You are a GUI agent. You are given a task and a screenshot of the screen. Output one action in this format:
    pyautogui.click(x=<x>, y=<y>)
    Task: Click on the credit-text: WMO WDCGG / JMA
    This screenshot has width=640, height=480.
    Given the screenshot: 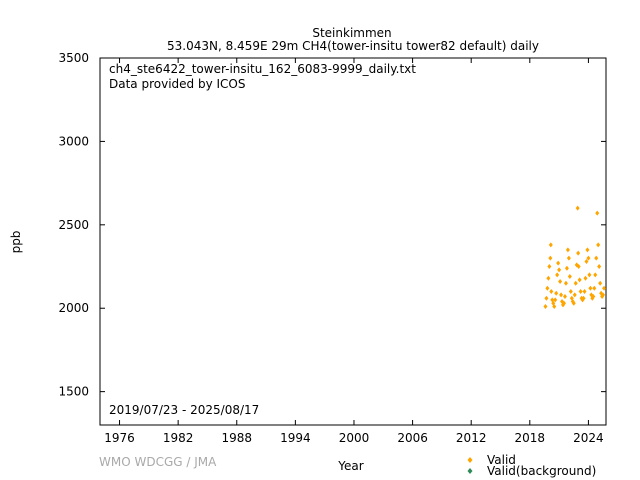 What is the action you would take?
    pyautogui.click(x=158, y=462)
    